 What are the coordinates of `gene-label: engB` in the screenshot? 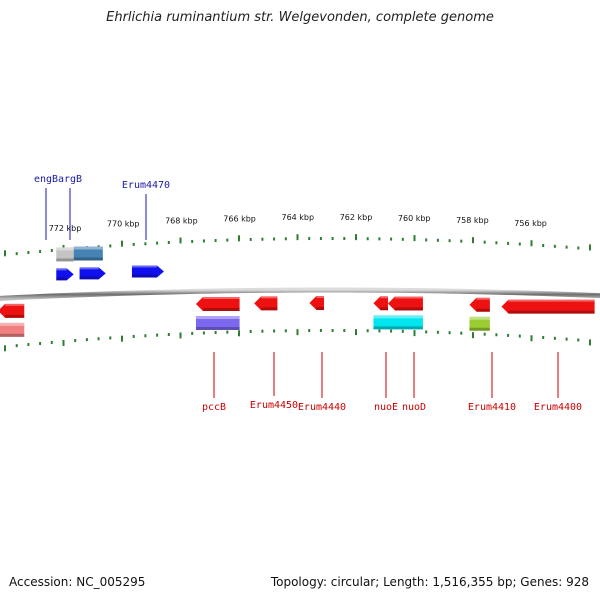 It's located at (46, 179).